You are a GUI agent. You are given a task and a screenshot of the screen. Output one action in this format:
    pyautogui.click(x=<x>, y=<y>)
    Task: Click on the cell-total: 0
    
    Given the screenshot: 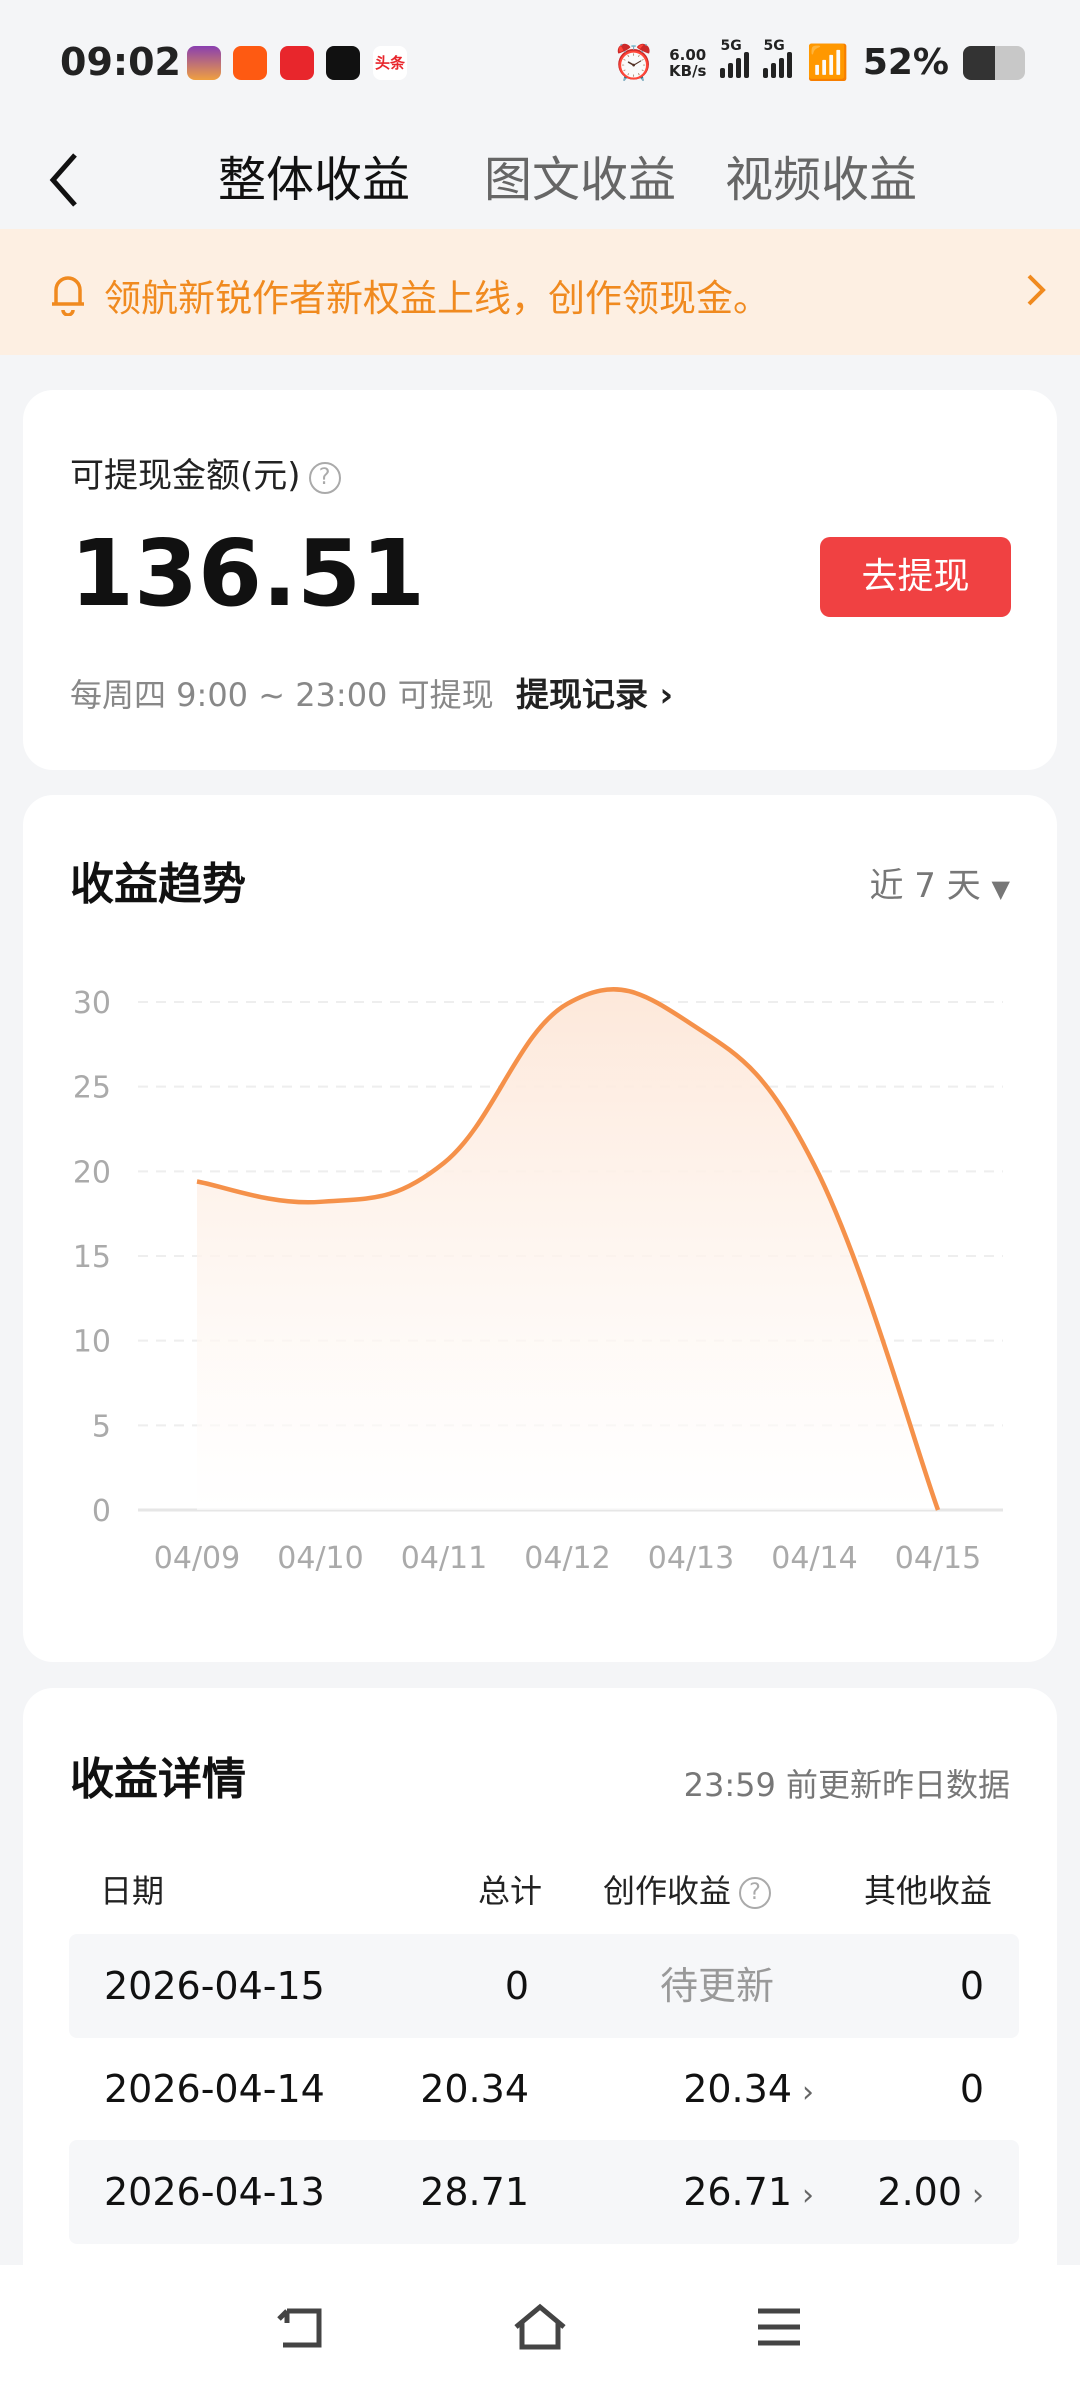 What is the action you would take?
    pyautogui.click(x=516, y=1986)
    